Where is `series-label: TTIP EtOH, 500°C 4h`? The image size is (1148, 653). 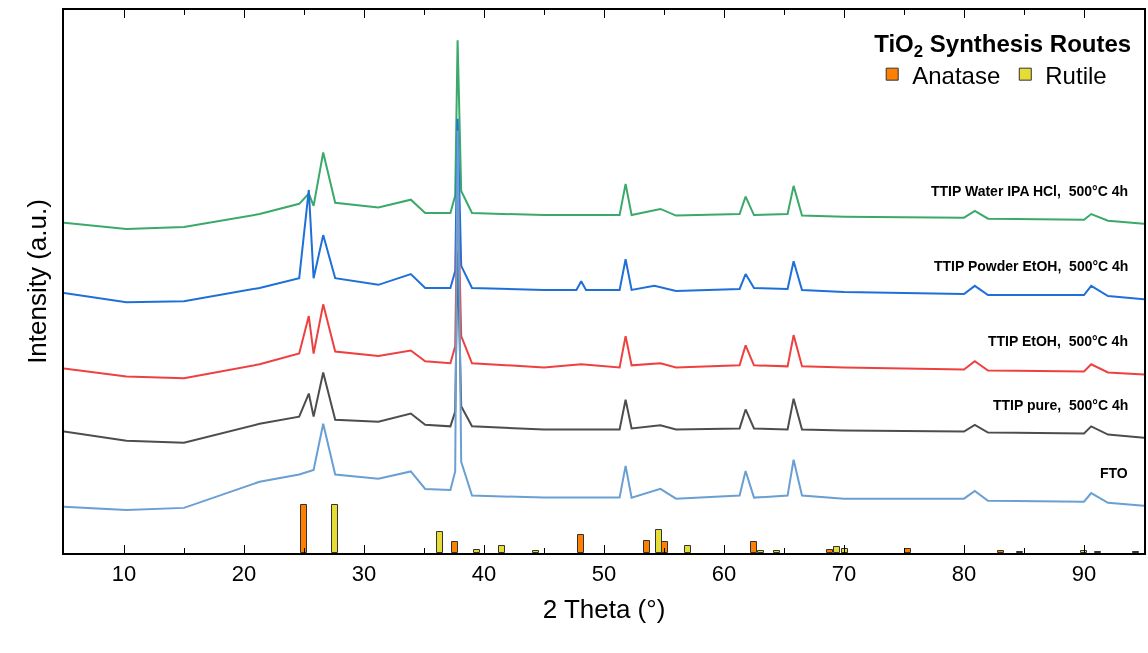
series-label: TTIP EtOH, 500°C 4h is located at coordinates (1058, 341).